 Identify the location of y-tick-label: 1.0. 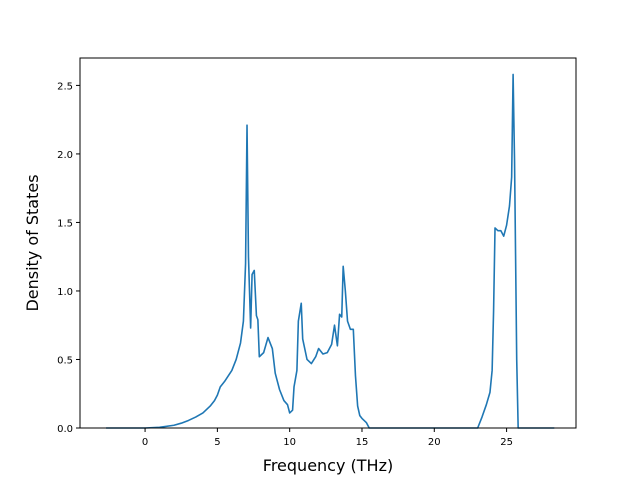
(65, 292).